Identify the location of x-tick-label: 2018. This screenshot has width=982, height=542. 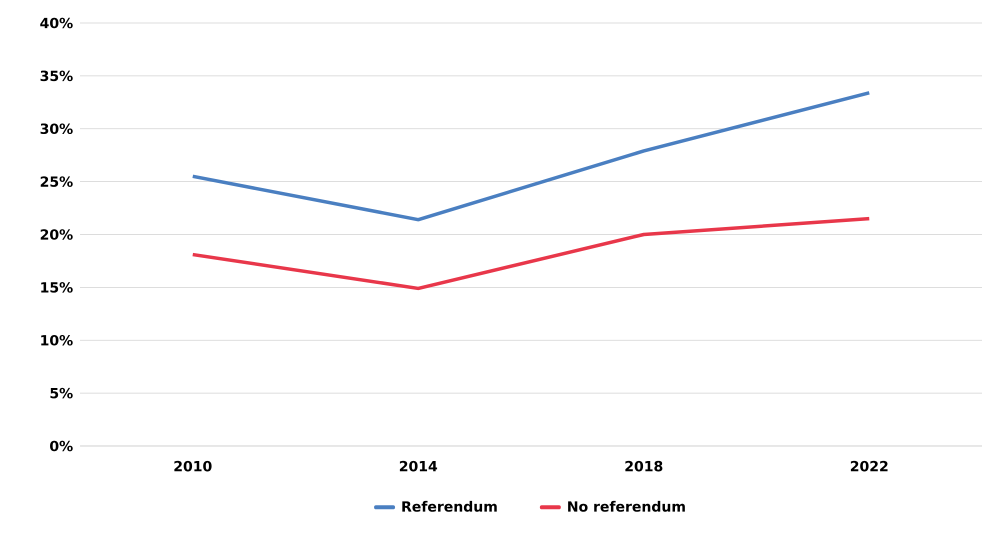
(643, 466).